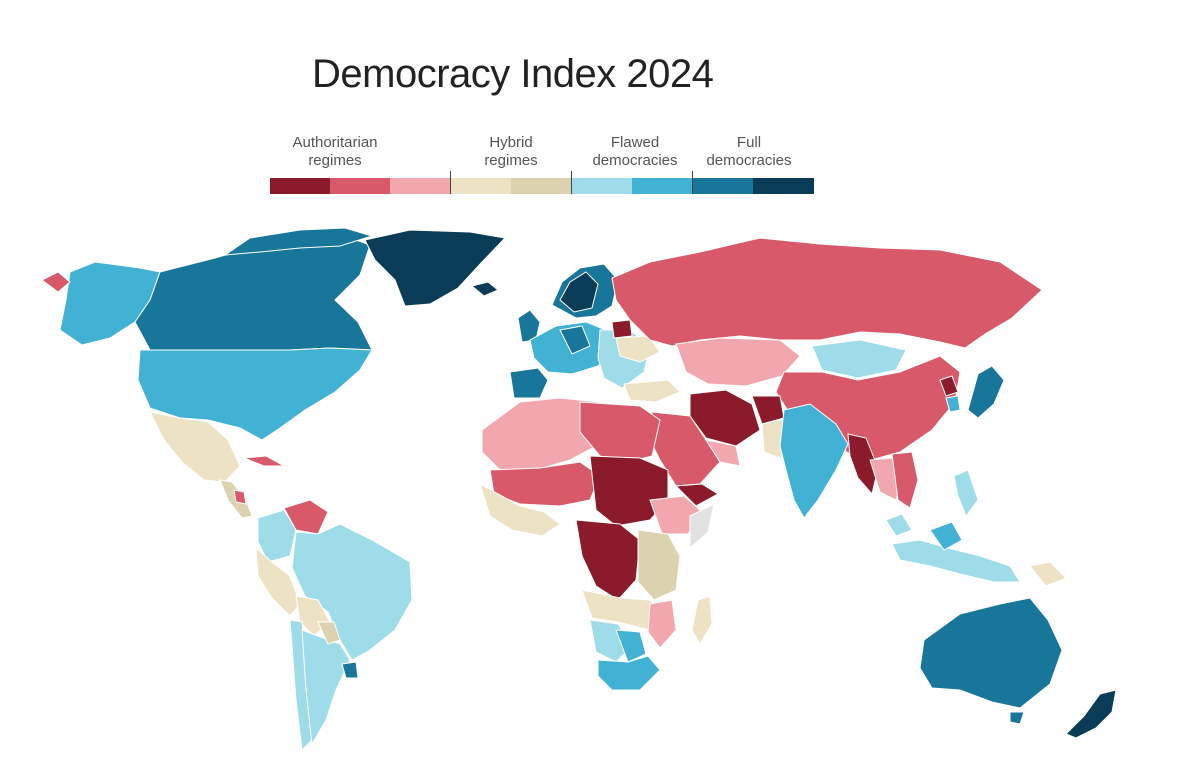  I want to click on region-uruguay, so click(350, 670).